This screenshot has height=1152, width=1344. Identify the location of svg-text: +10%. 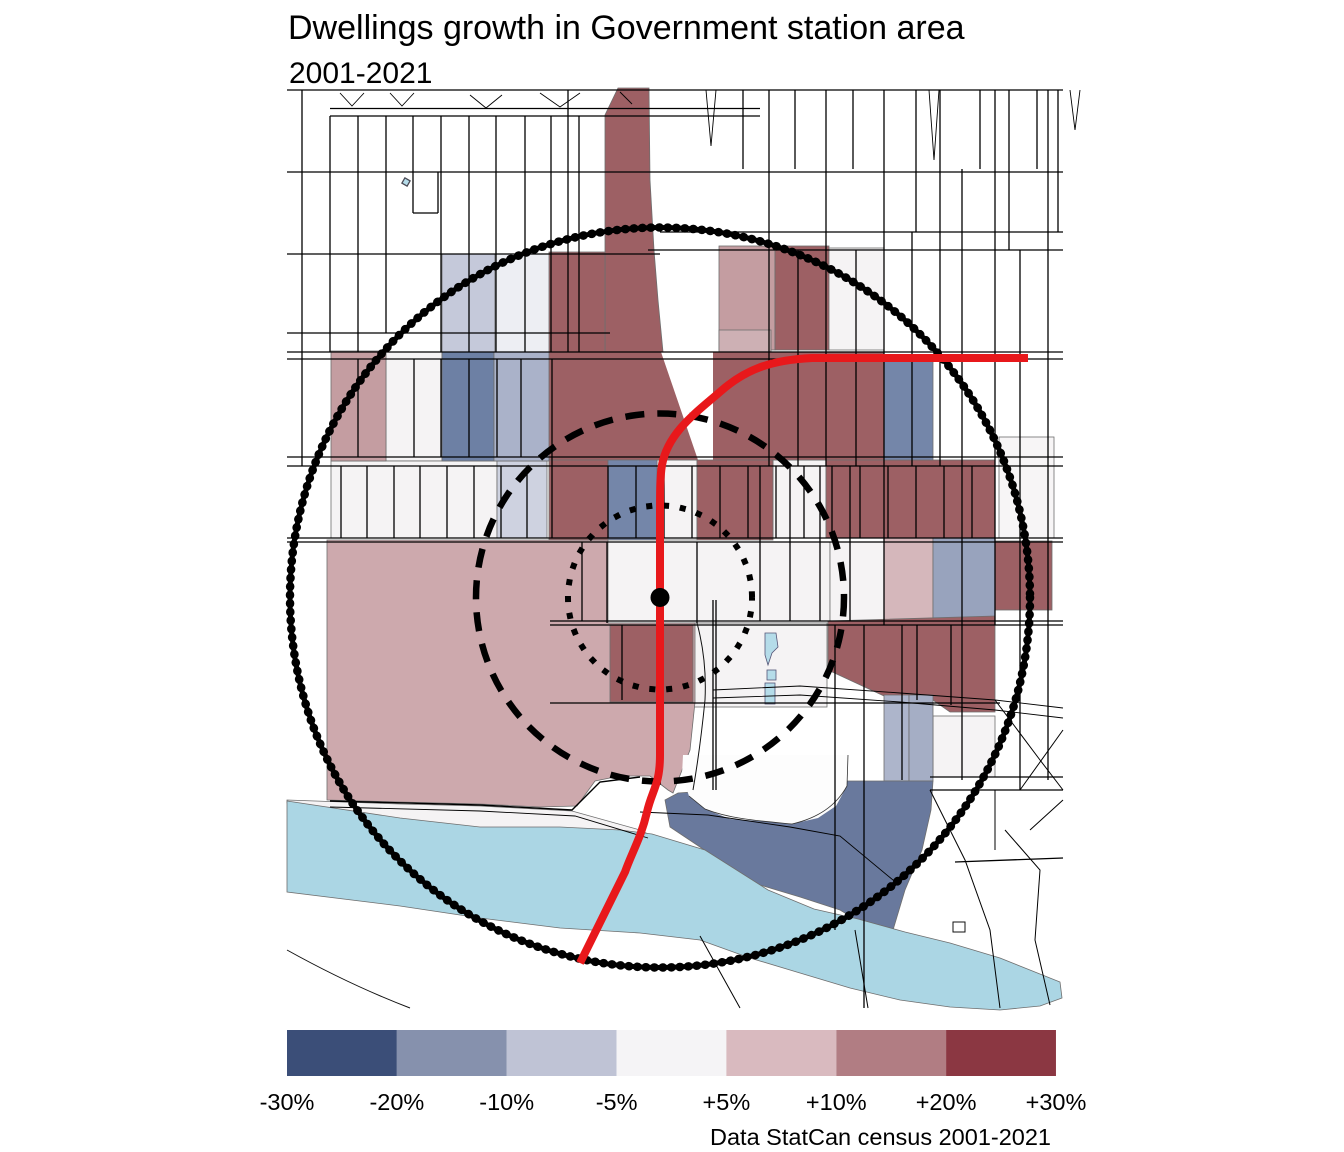
(836, 1102).